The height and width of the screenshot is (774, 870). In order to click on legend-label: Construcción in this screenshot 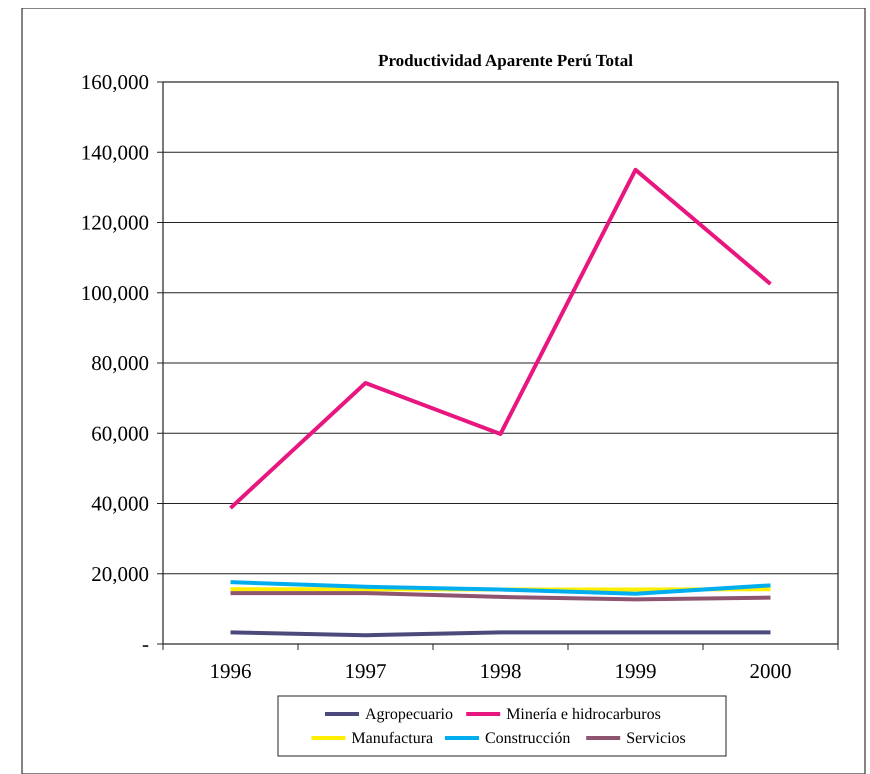, I will do `click(527, 738)`.